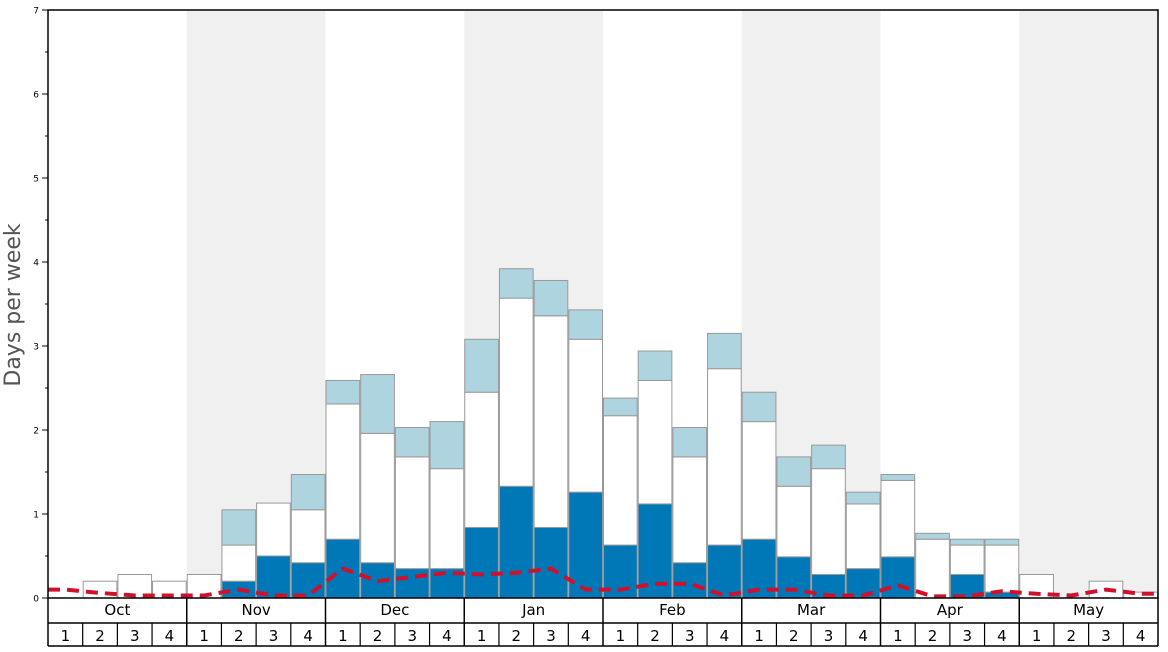 This screenshot has width=1168, height=652. I want to click on trend-line-group, so click(603, 582).